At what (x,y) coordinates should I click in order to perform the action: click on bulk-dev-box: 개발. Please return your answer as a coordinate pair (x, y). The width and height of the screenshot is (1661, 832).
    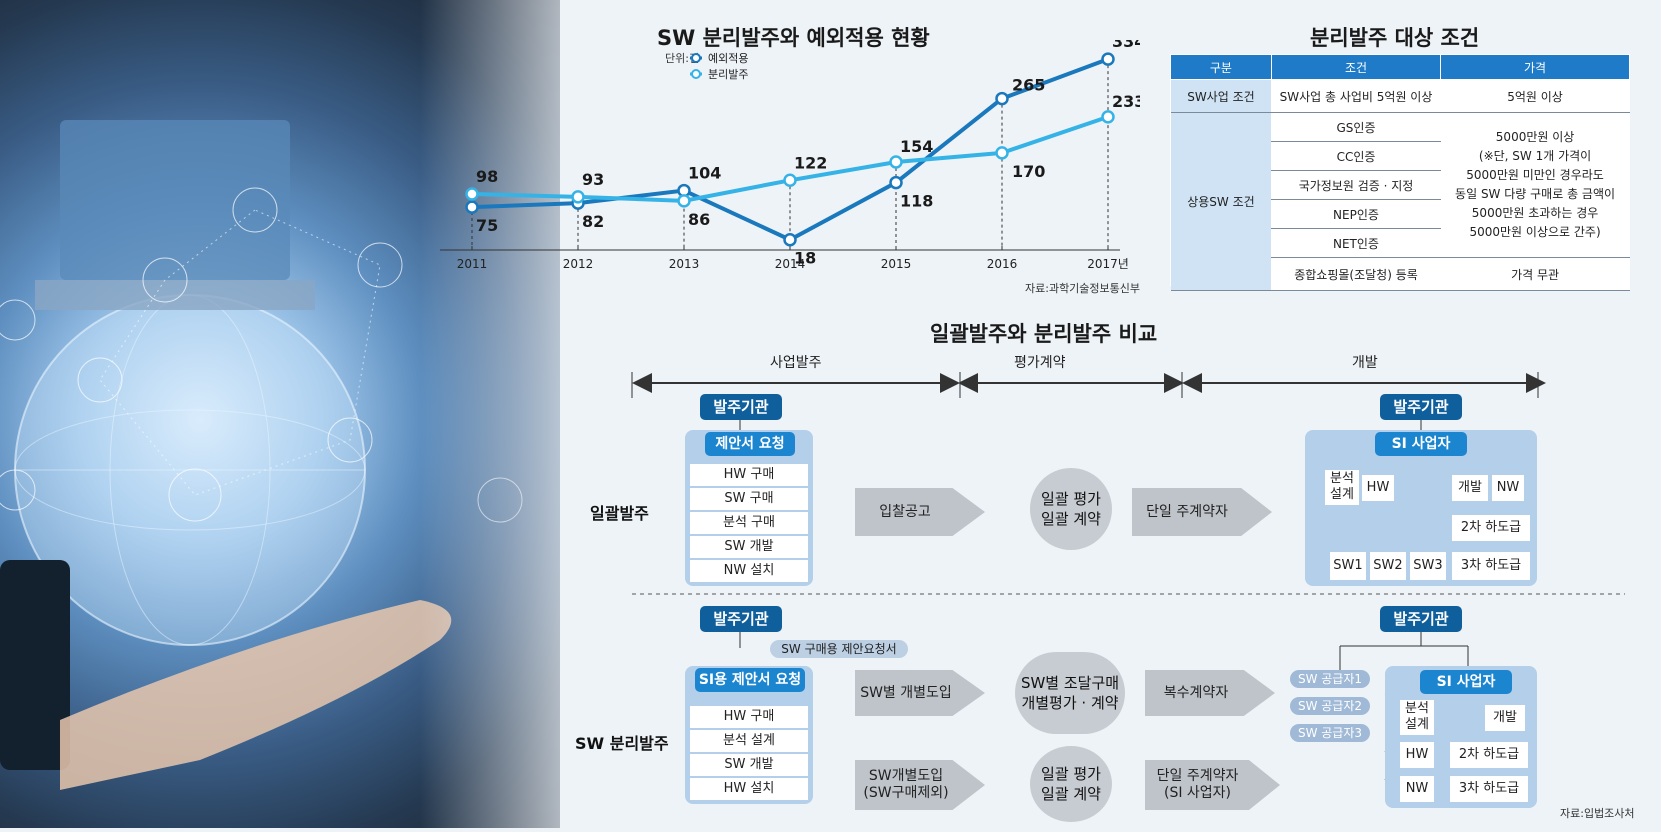
    Looking at the image, I should click on (1470, 488).